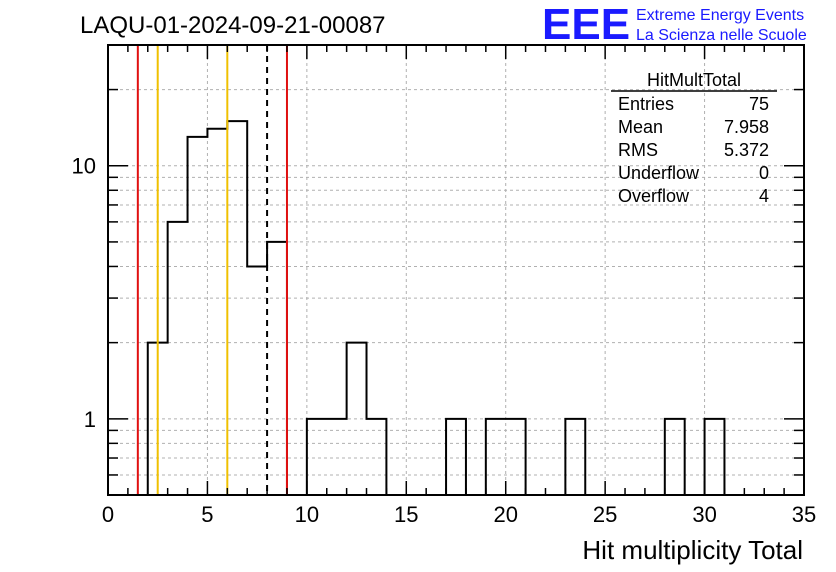  Describe the element at coordinates (605, 514) in the screenshot. I see `x-tick-label: 25` at that location.